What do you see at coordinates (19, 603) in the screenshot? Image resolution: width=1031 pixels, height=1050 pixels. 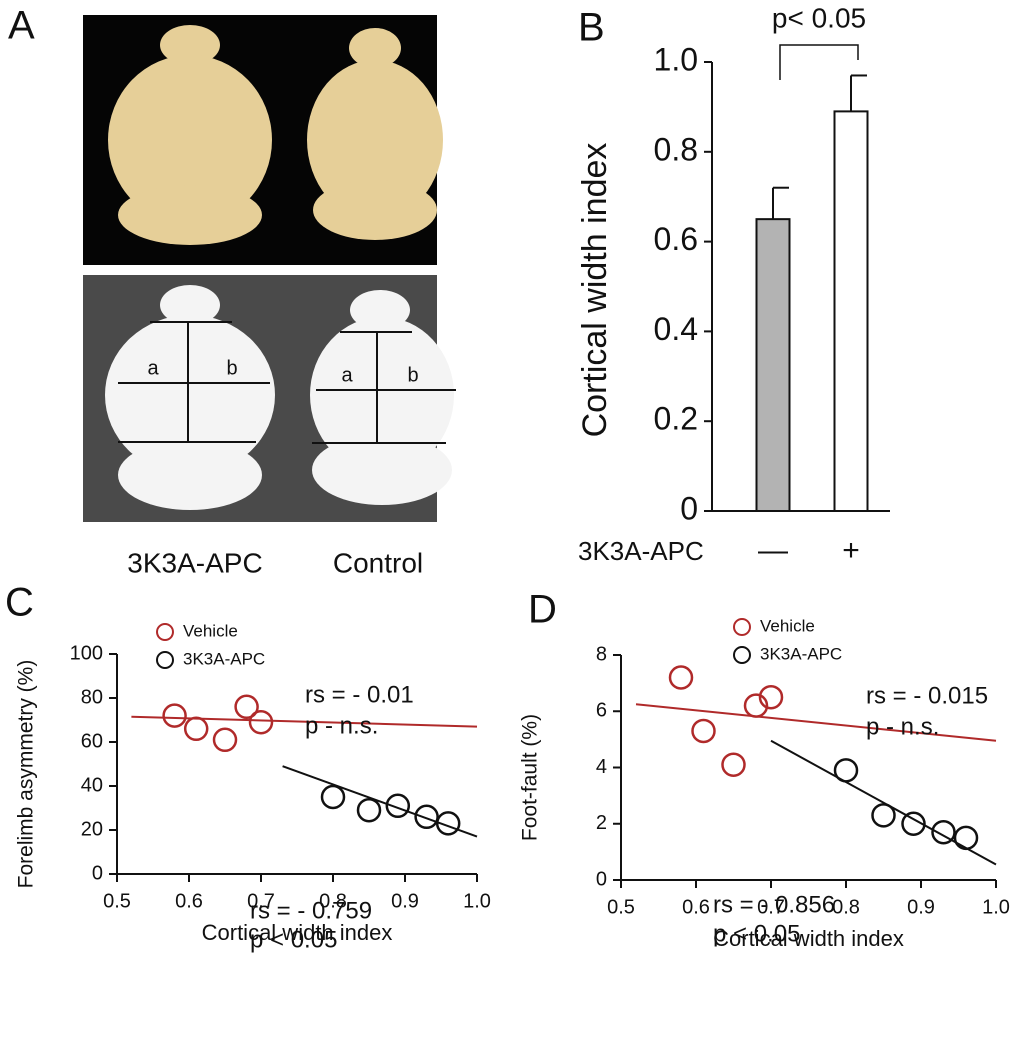 I see `panel-label: C` at bounding box center [19, 603].